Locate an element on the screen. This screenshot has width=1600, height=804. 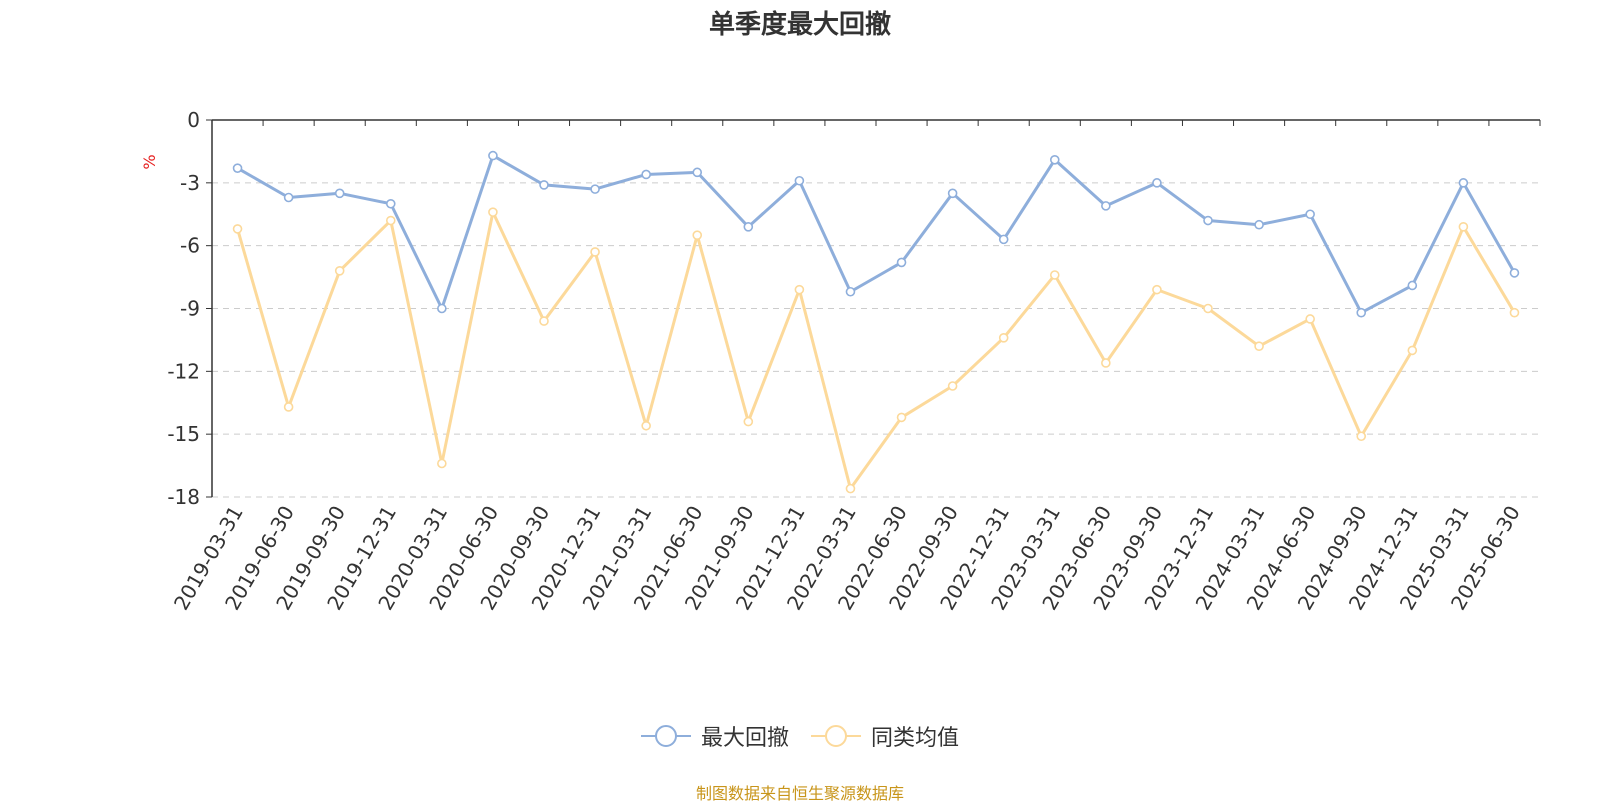
y-tick-label: -3 is located at coordinates (190, 183).